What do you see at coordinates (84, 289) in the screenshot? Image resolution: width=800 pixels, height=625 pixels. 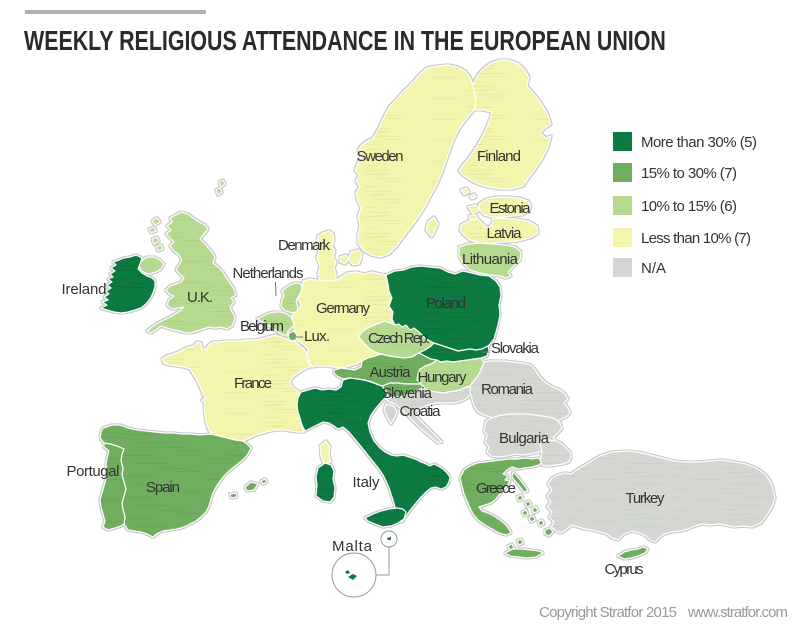 I see `svg-text: Ireland` at bounding box center [84, 289].